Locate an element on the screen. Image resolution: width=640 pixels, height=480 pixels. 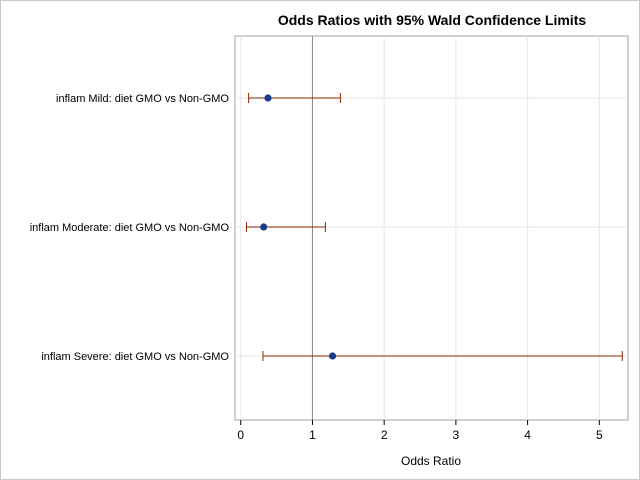
category-label-1: inflam Moderate: diet GMO vs Non-GMO is located at coordinates (130, 228).